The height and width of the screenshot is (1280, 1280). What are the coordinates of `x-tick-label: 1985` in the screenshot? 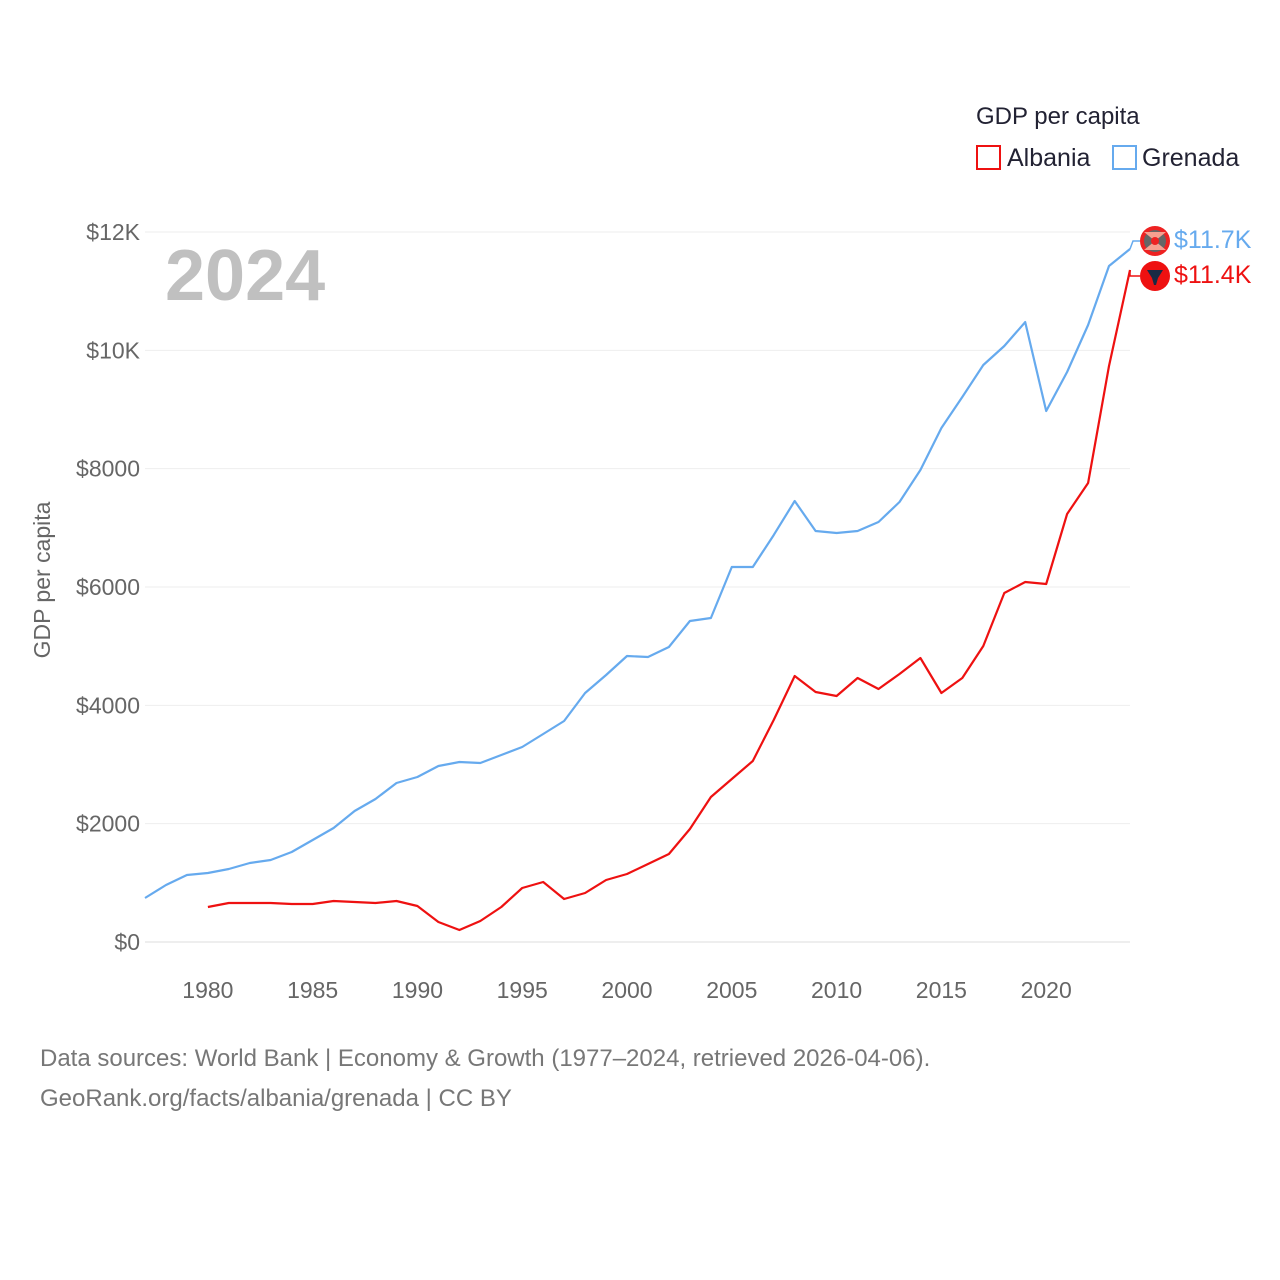 It's located at (312, 990).